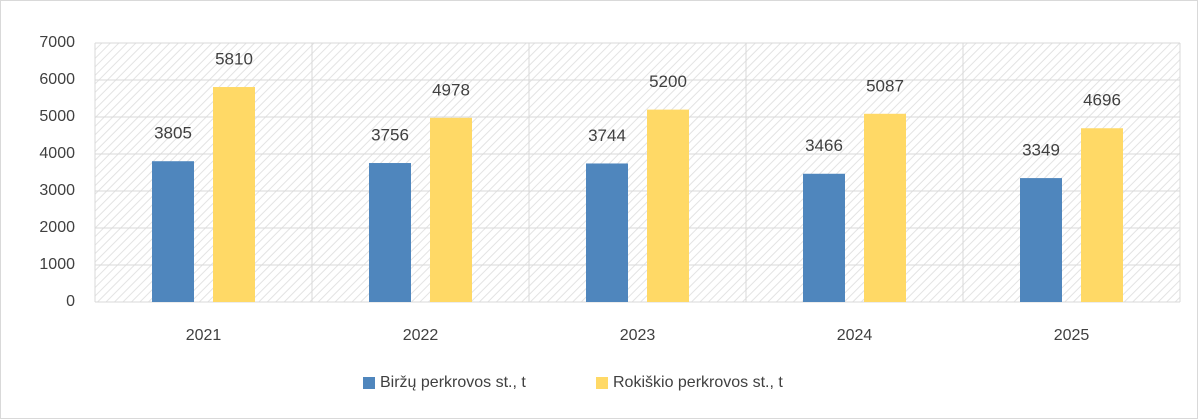  What do you see at coordinates (453, 382) in the screenshot?
I see `legend-label: Biržų perkrovos st., t` at bounding box center [453, 382].